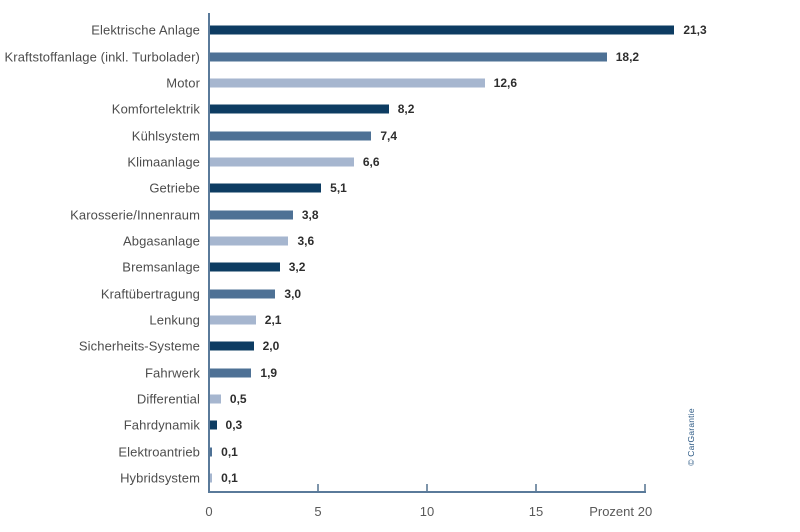 This screenshot has width=800, height=532. I want to click on chart-row: Motor 12,6, so click(400, 83).